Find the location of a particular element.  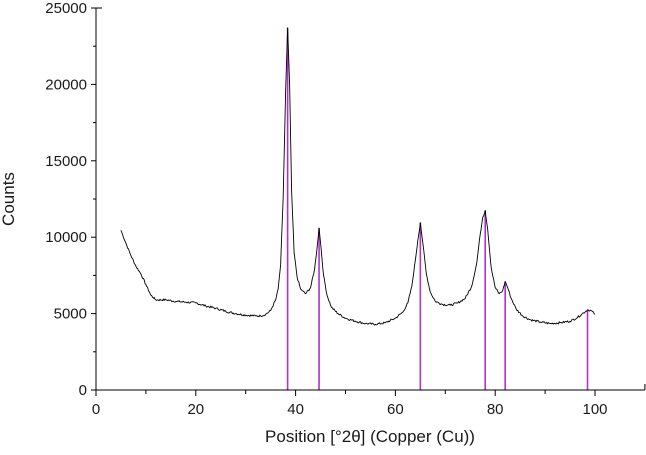

y-tick-label: 15000 is located at coordinates (66, 161).